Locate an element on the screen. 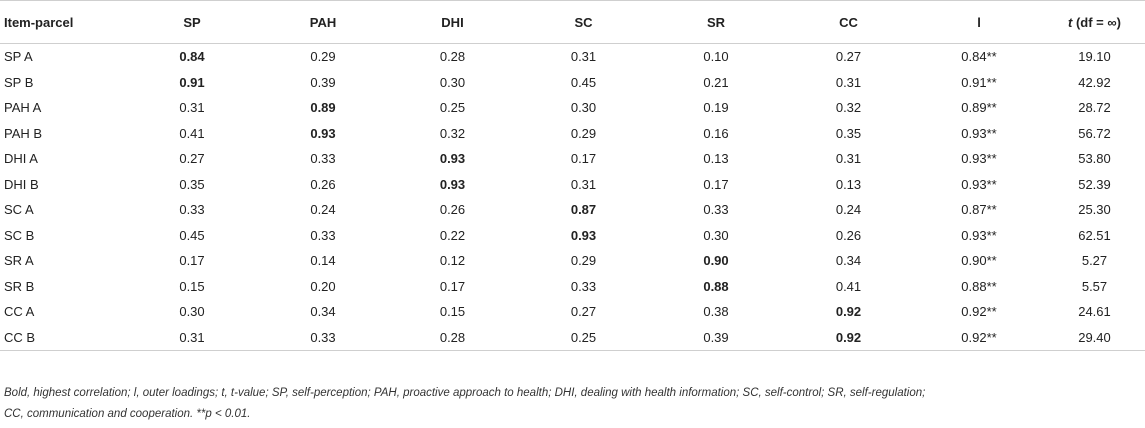 The height and width of the screenshot is (428, 1145). row-label: SR A is located at coordinates (19, 261).